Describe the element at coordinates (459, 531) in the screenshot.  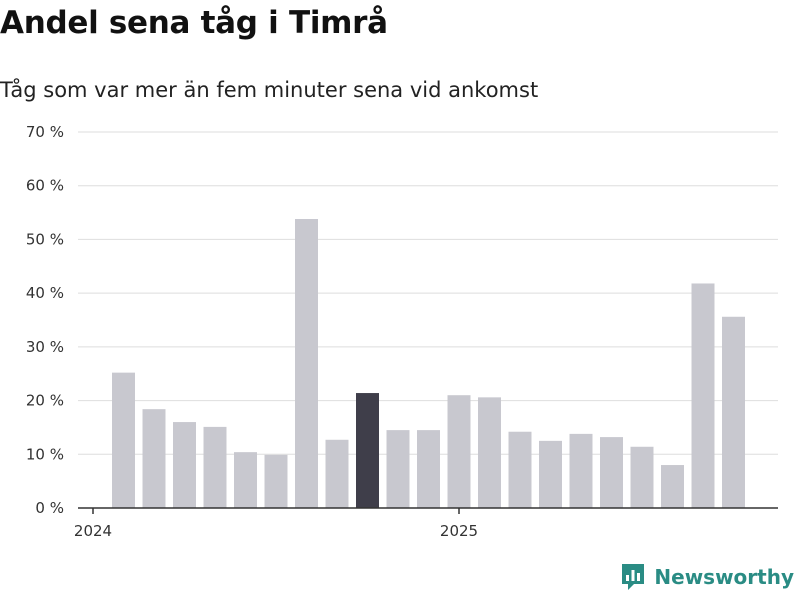
I see `x-tick-label: 2025` at that location.